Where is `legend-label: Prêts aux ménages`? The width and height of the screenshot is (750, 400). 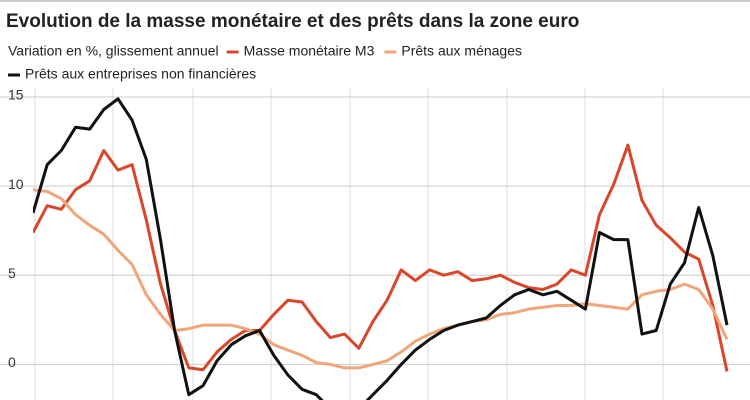 legend-label: Prêts aux ménages is located at coordinates (461, 51).